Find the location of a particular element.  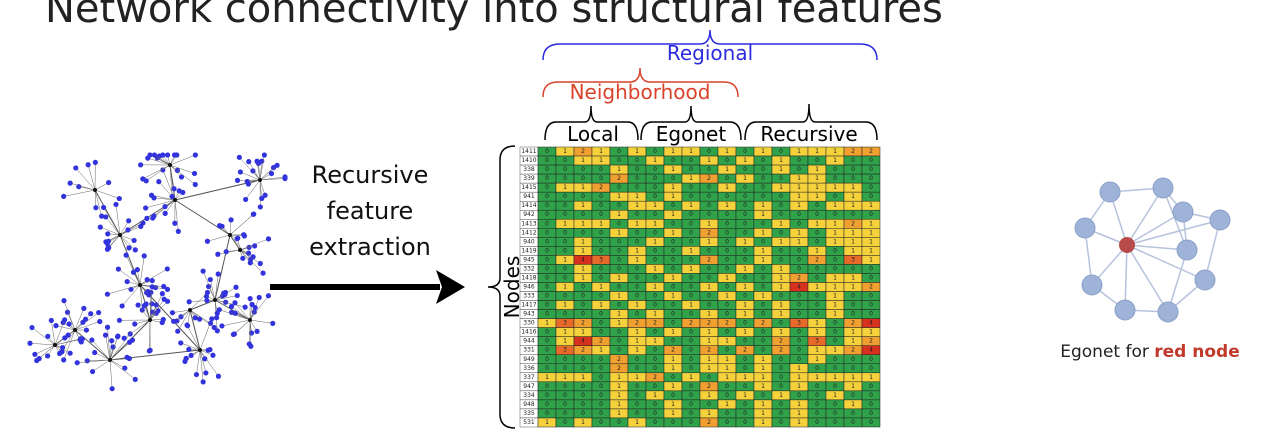

row-label: 1411 is located at coordinates (528, 151).